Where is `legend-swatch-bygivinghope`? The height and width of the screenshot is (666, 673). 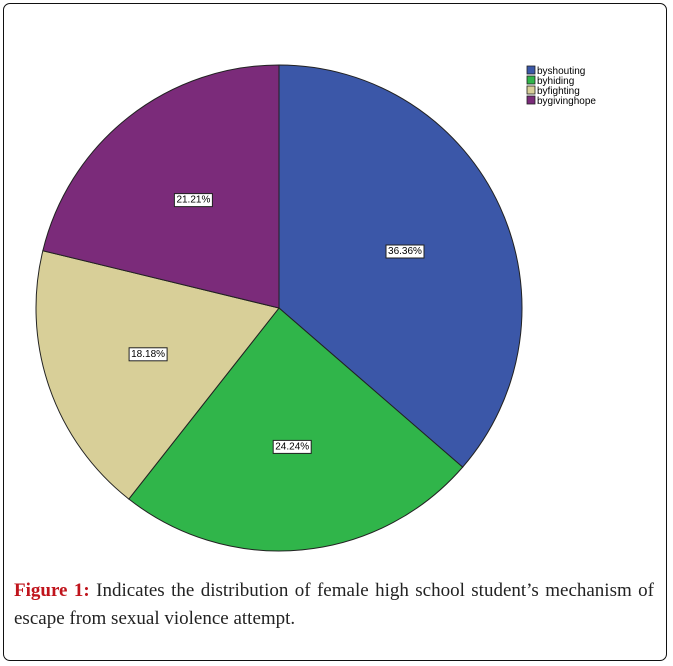 legend-swatch-bygivinghope is located at coordinates (531, 100).